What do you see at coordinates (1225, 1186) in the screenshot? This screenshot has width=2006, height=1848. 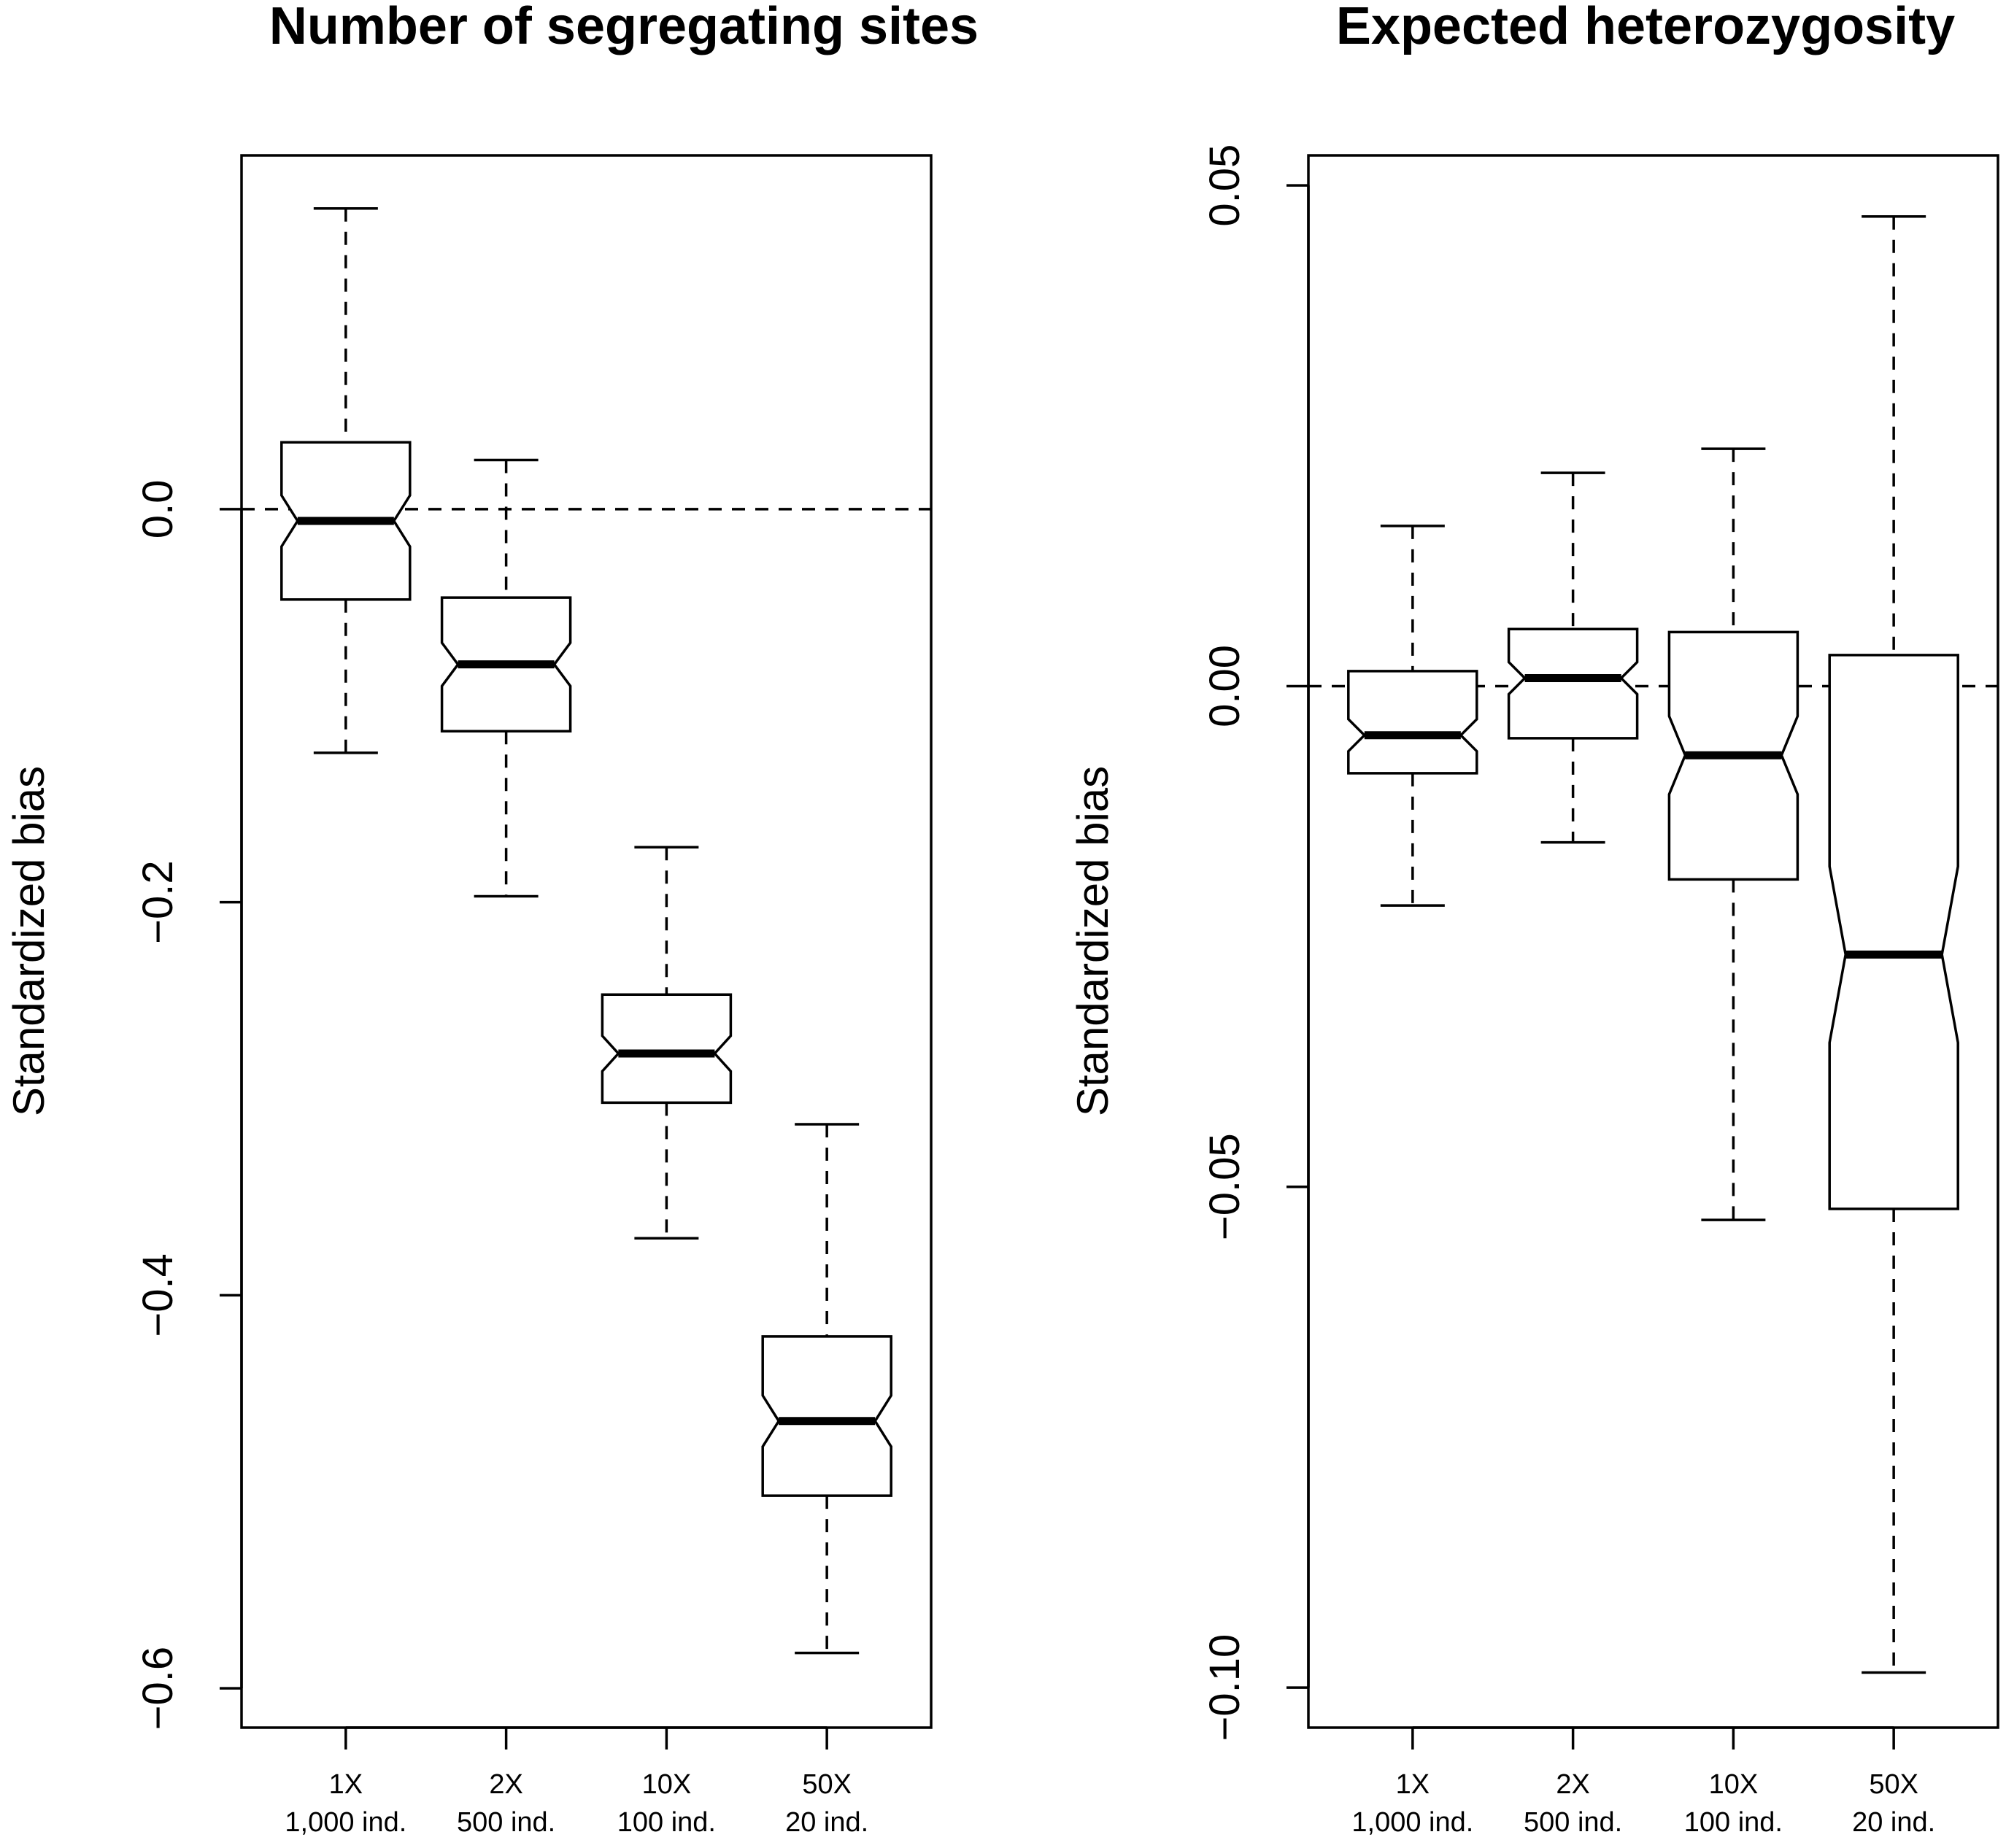 I see `y-tick-label: −0.05` at bounding box center [1225, 1186].